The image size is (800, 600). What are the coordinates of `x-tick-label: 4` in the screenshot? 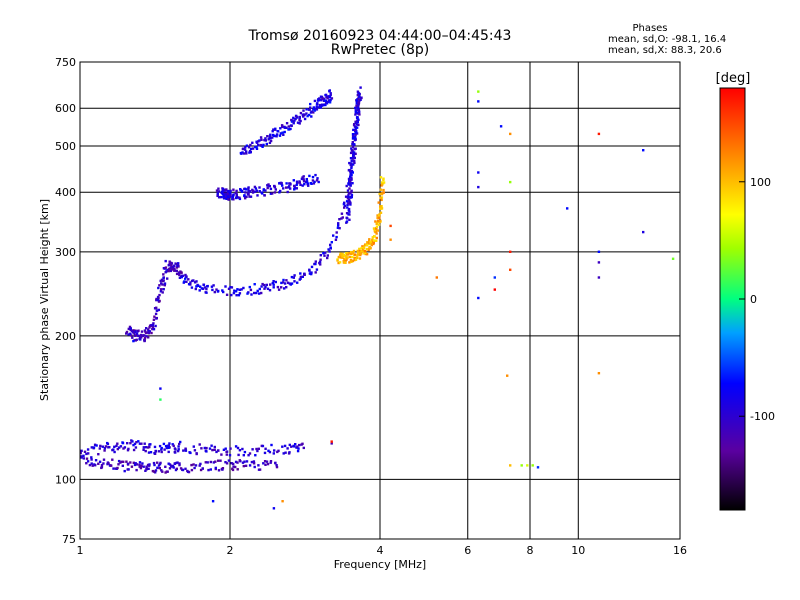 It's located at (380, 550).